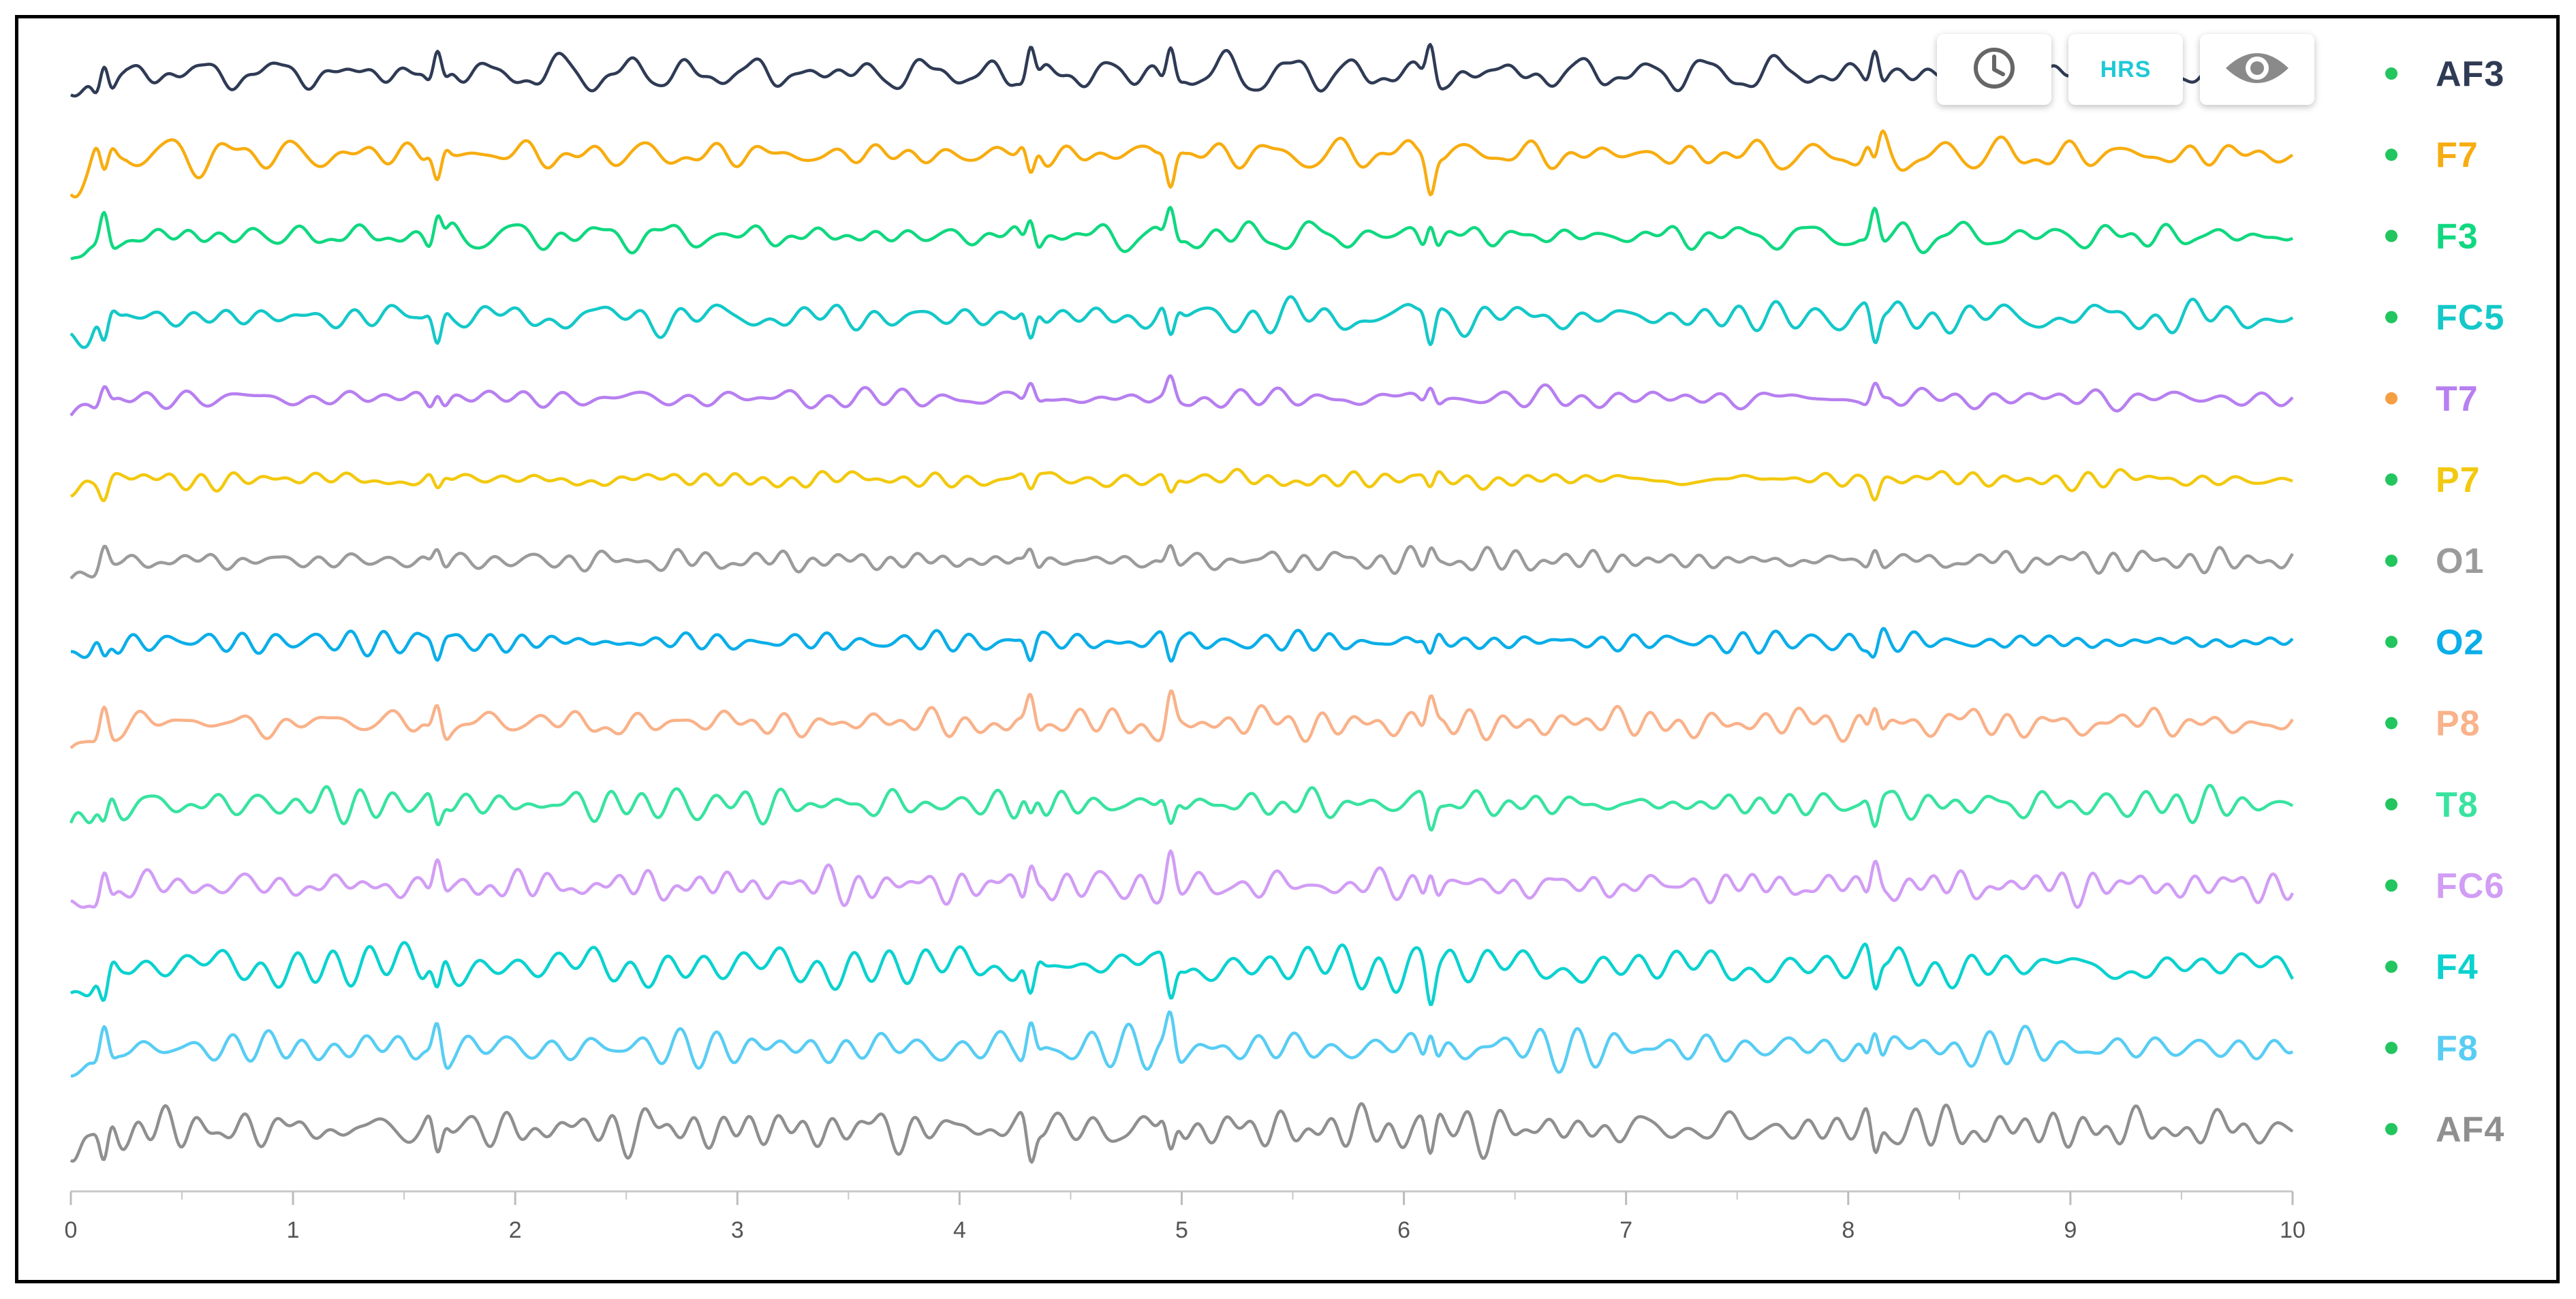 The image size is (2576, 1299). Describe the element at coordinates (71, 1230) in the screenshot. I see `x-tick-label: 0` at that location.